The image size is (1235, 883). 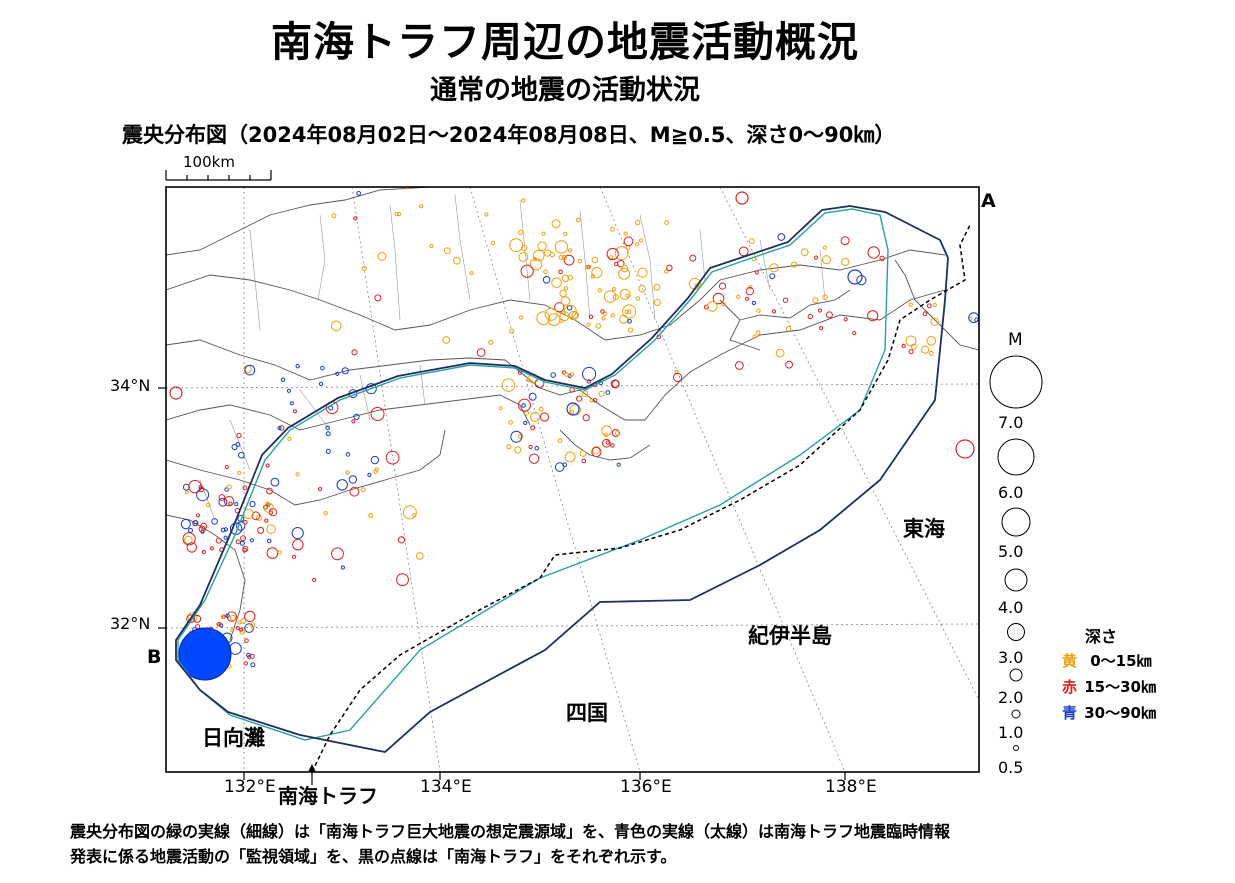 I want to click on longitude-label-136: 136°E, so click(x=646, y=787).